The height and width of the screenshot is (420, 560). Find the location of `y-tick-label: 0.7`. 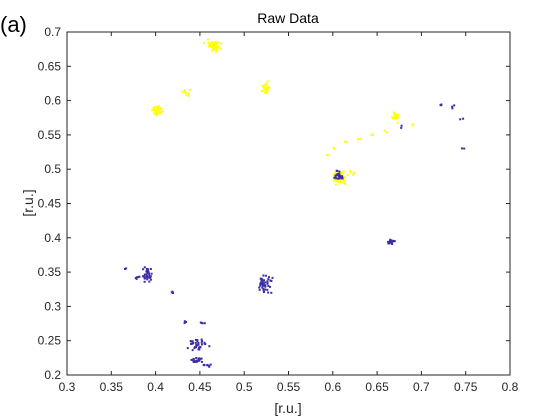

y-tick-label: 0.7 is located at coordinates (52, 32).